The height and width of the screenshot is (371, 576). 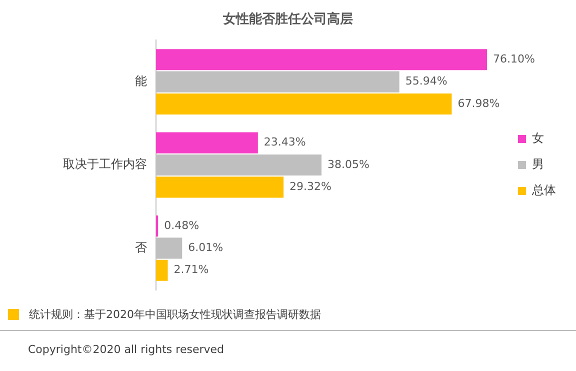 I want to click on legend-label: 男, so click(x=538, y=164).